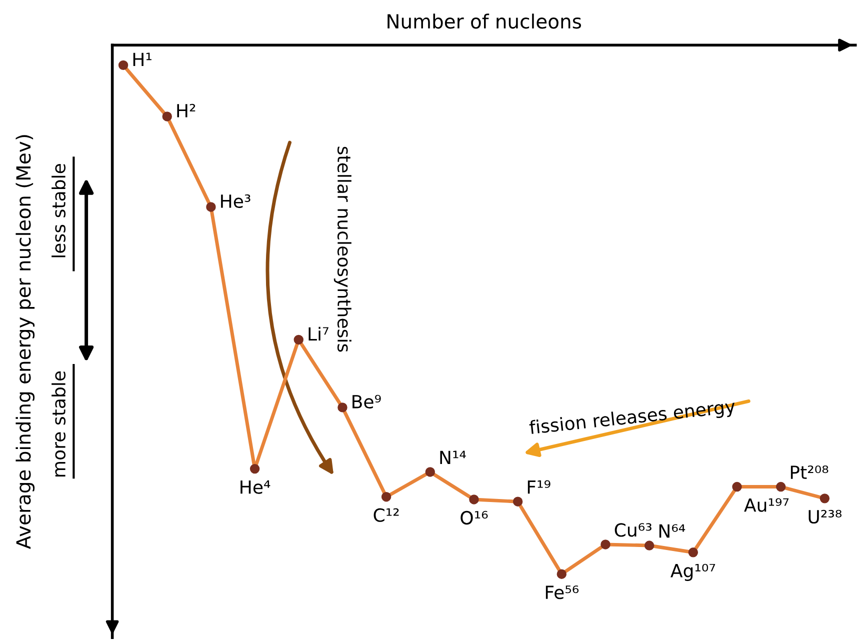 The height and width of the screenshot is (644, 864). What do you see at coordinates (809, 472) in the screenshot?
I see `annotation: Pt²⁰⁸` at bounding box center [809, 472].